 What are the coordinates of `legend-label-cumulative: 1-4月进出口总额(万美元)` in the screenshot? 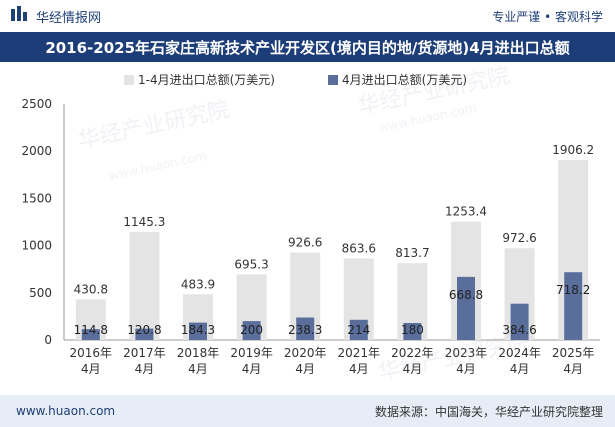 It's located at (206, 80).